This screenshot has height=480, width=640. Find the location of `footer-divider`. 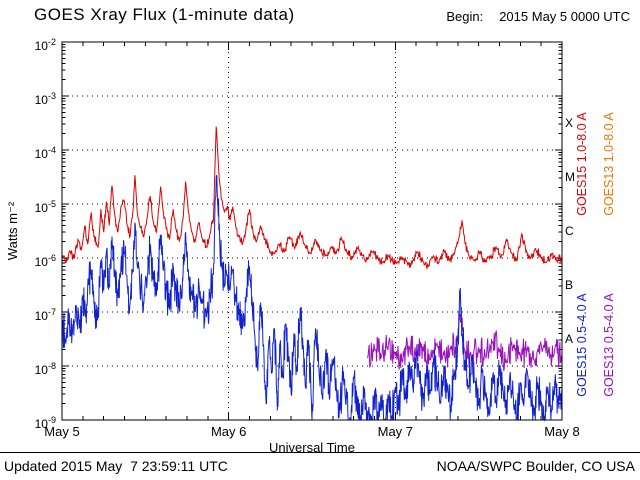

footer-divider is located at coordinates (320, 452).